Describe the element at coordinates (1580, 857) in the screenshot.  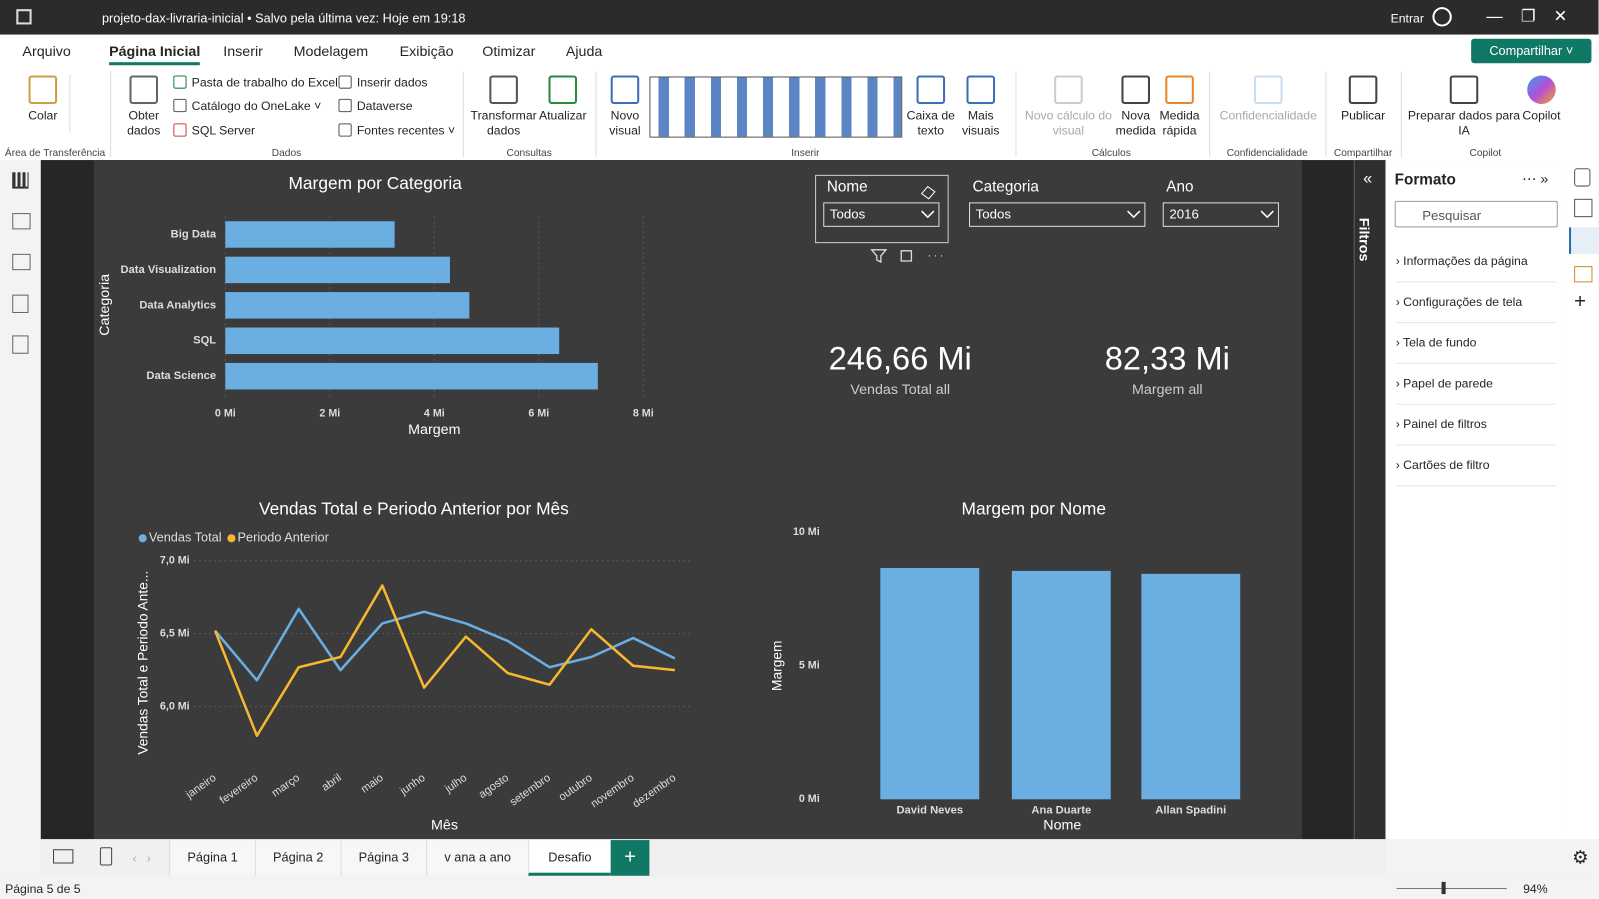
I see `settings-icon: ⚙` at that location.